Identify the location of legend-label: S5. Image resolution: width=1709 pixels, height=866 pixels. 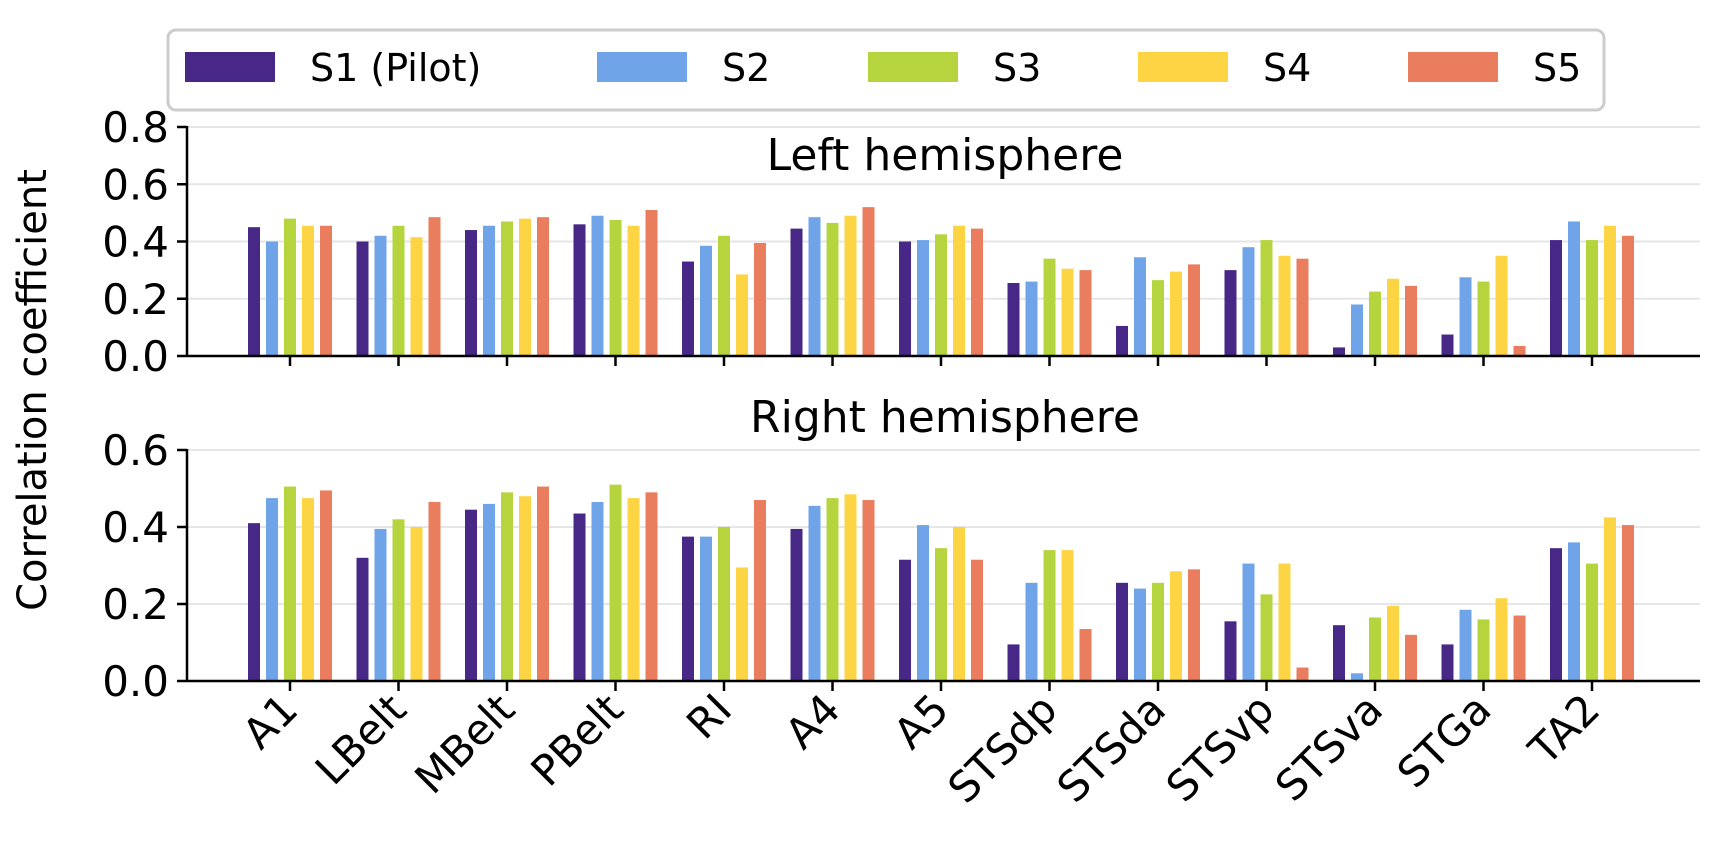
(1557, 68).